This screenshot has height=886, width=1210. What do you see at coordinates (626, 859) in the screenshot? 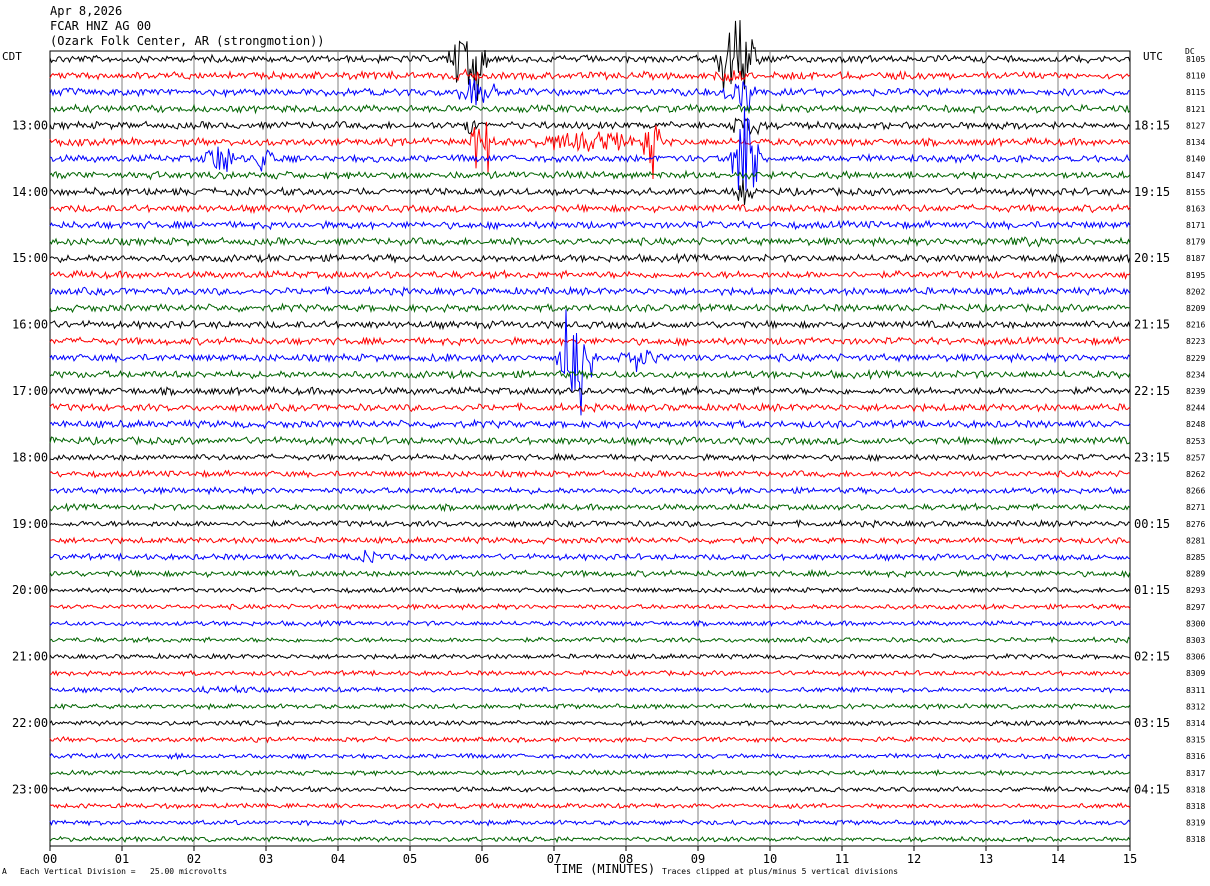
I see `x-tick-label: 08` at bounding box center [626, 859].